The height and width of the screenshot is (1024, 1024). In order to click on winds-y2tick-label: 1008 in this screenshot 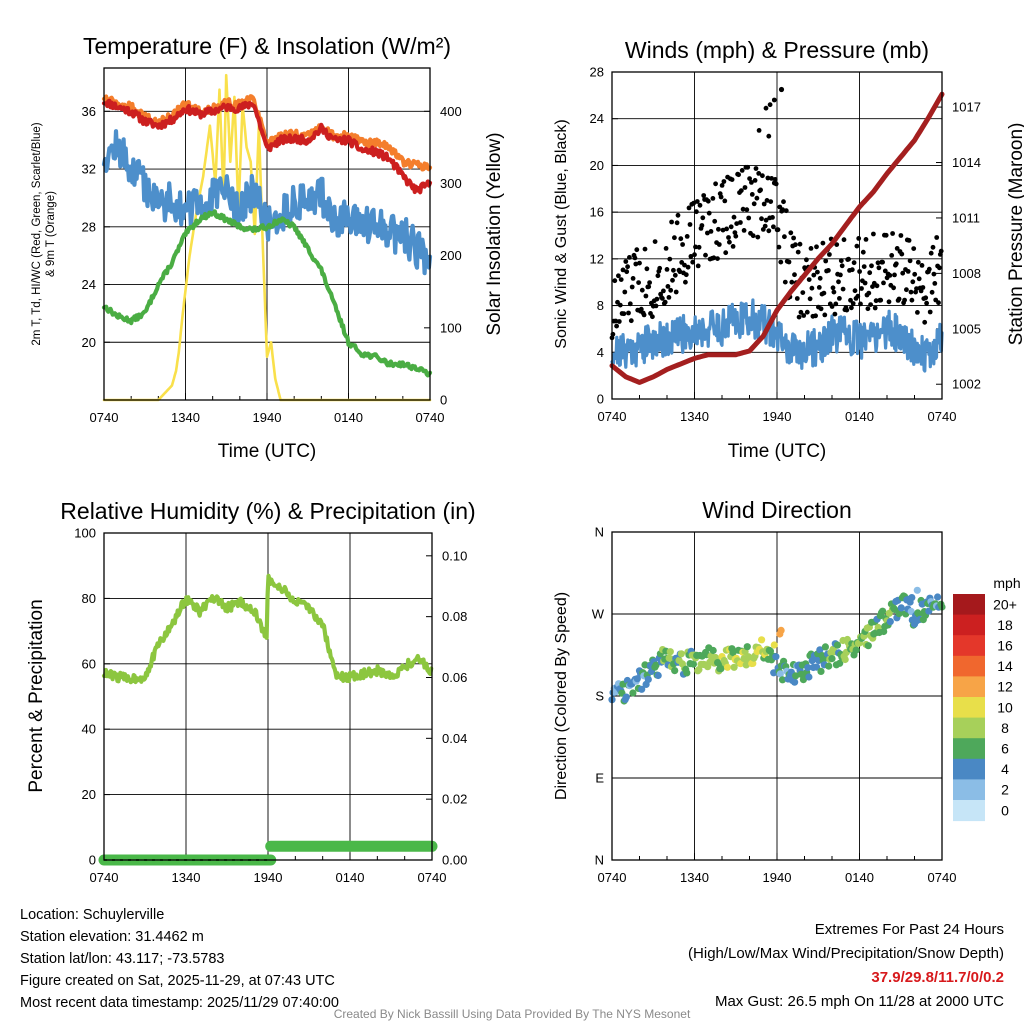, I will do `click(966, 273)`.